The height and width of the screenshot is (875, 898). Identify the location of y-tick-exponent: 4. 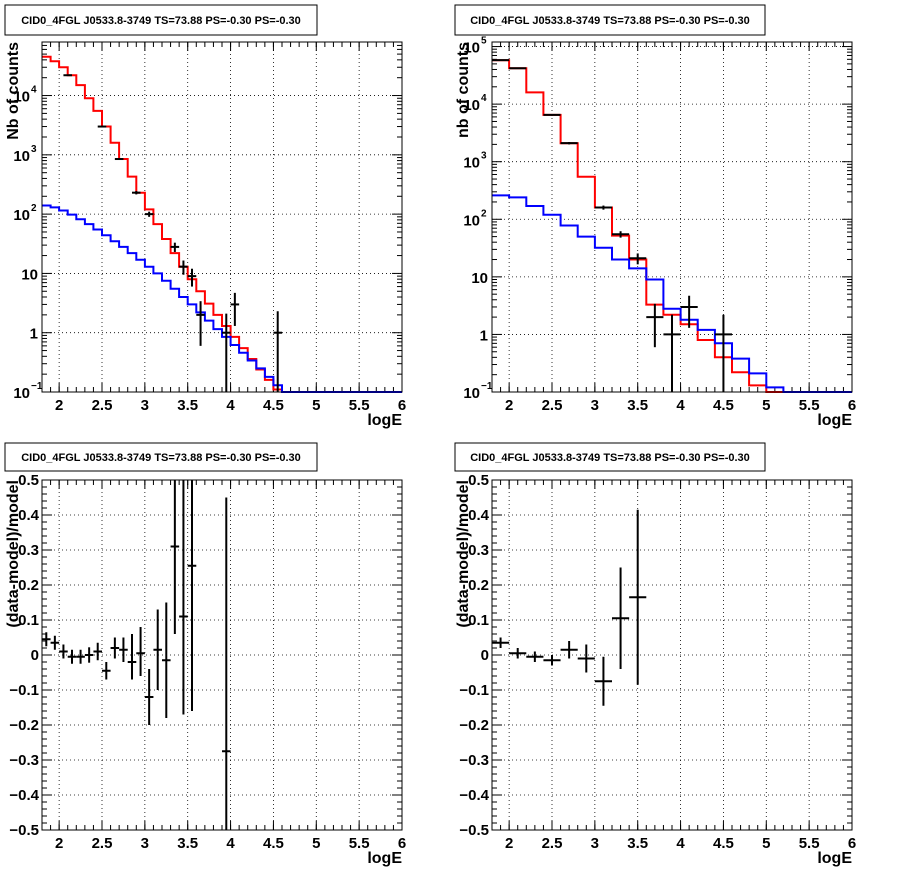
(34, 90).